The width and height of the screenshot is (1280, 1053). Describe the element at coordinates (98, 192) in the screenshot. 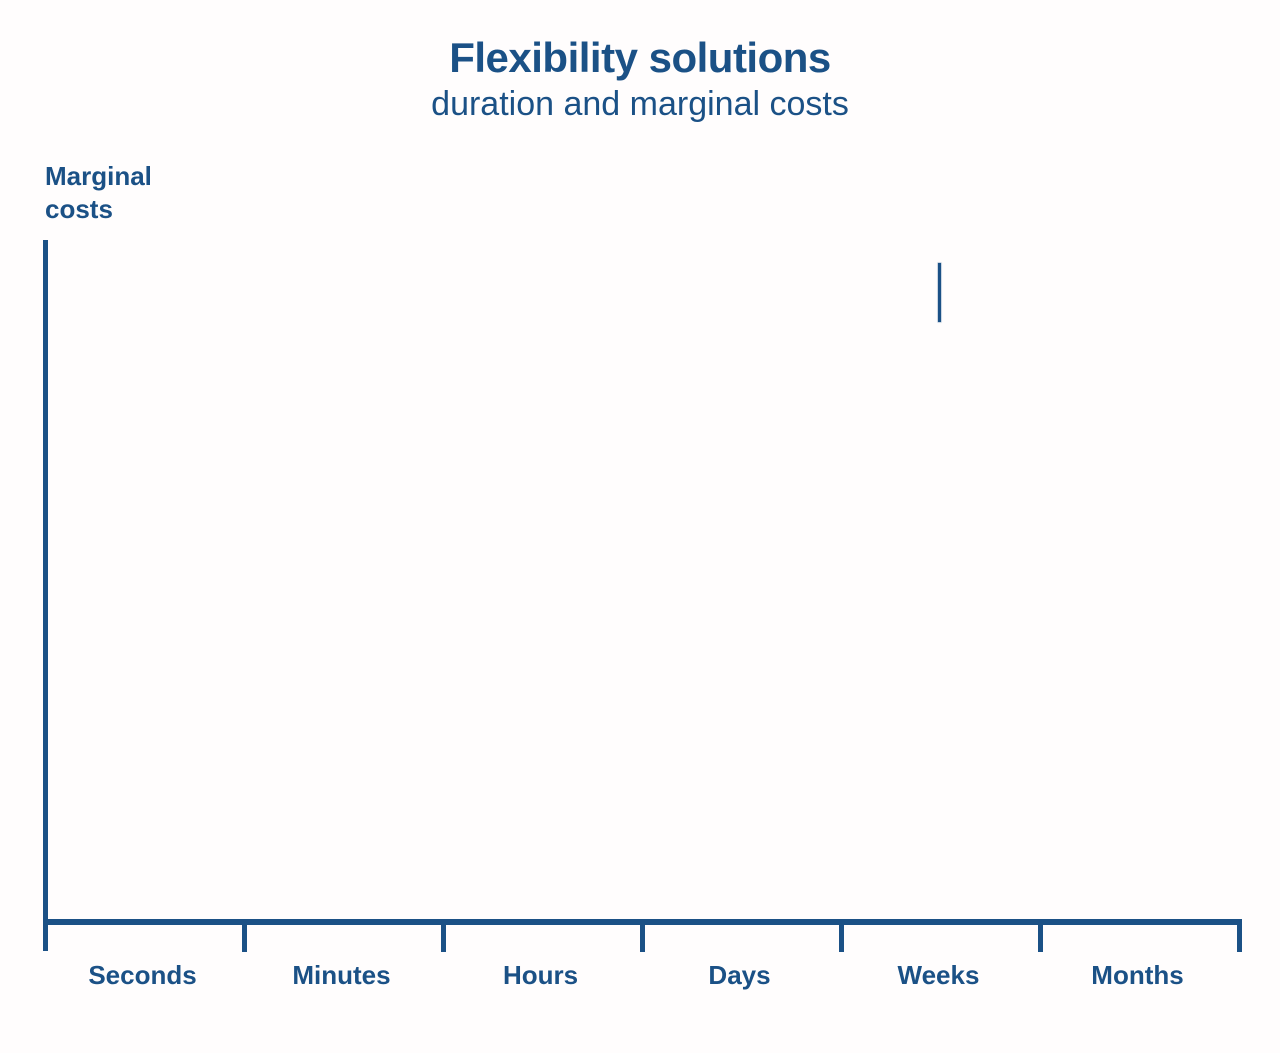

I see `y-axis-label: Marginal costs` at that location.